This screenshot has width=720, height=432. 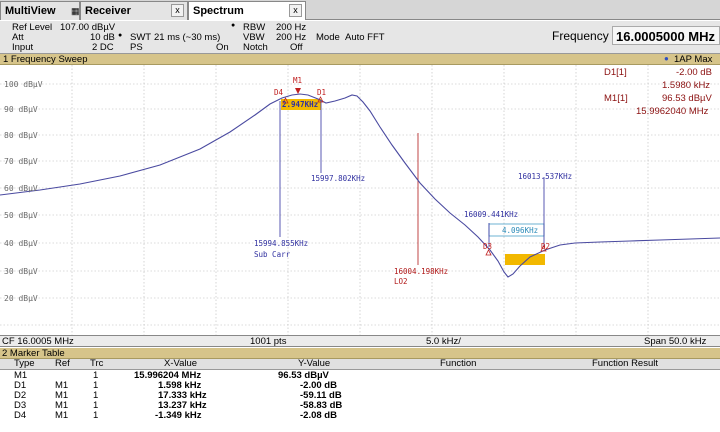 What do you see at coordinates (616, 98) in the screenshot?
I see `m1-info-label: M1[1]` at bounding box center [616, 98].